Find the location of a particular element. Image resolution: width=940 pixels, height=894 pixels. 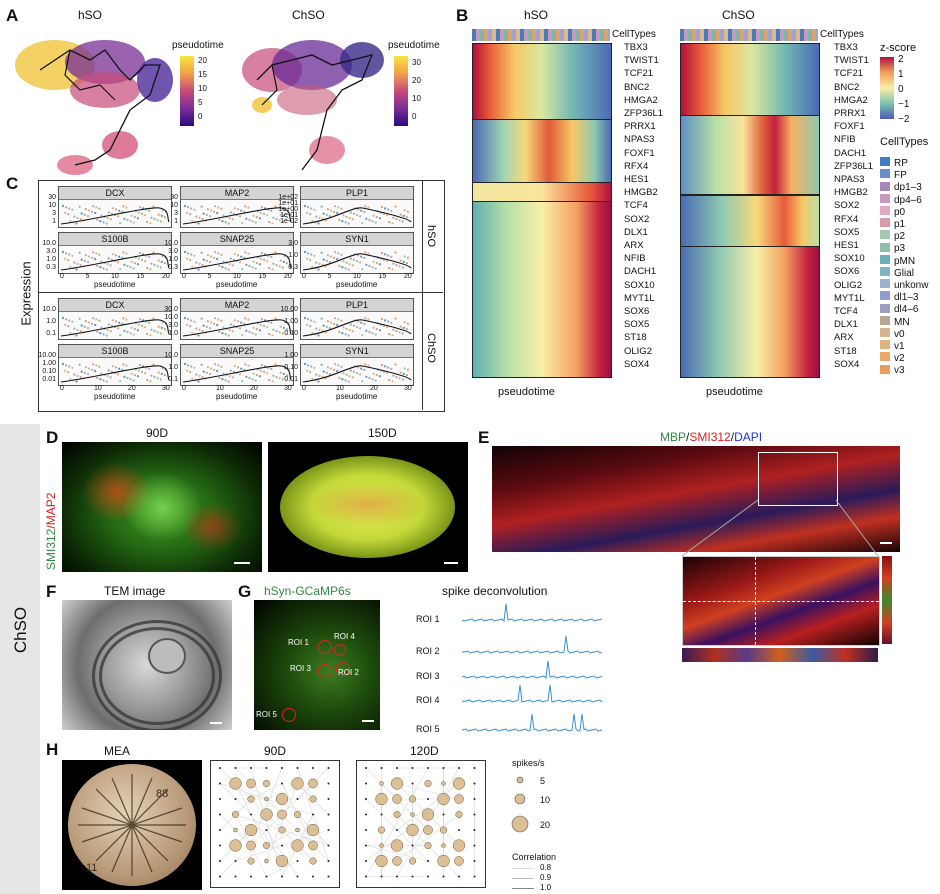

expression-facet-hso-syn1: SYN1 is located at coordinates (357, 253).